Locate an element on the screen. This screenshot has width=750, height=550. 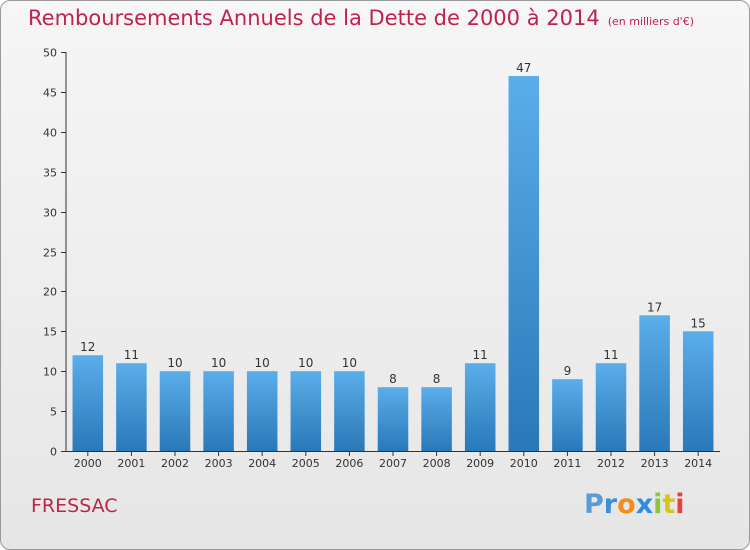
x-tick-label: 2012 is located at coordinates (611, 463).